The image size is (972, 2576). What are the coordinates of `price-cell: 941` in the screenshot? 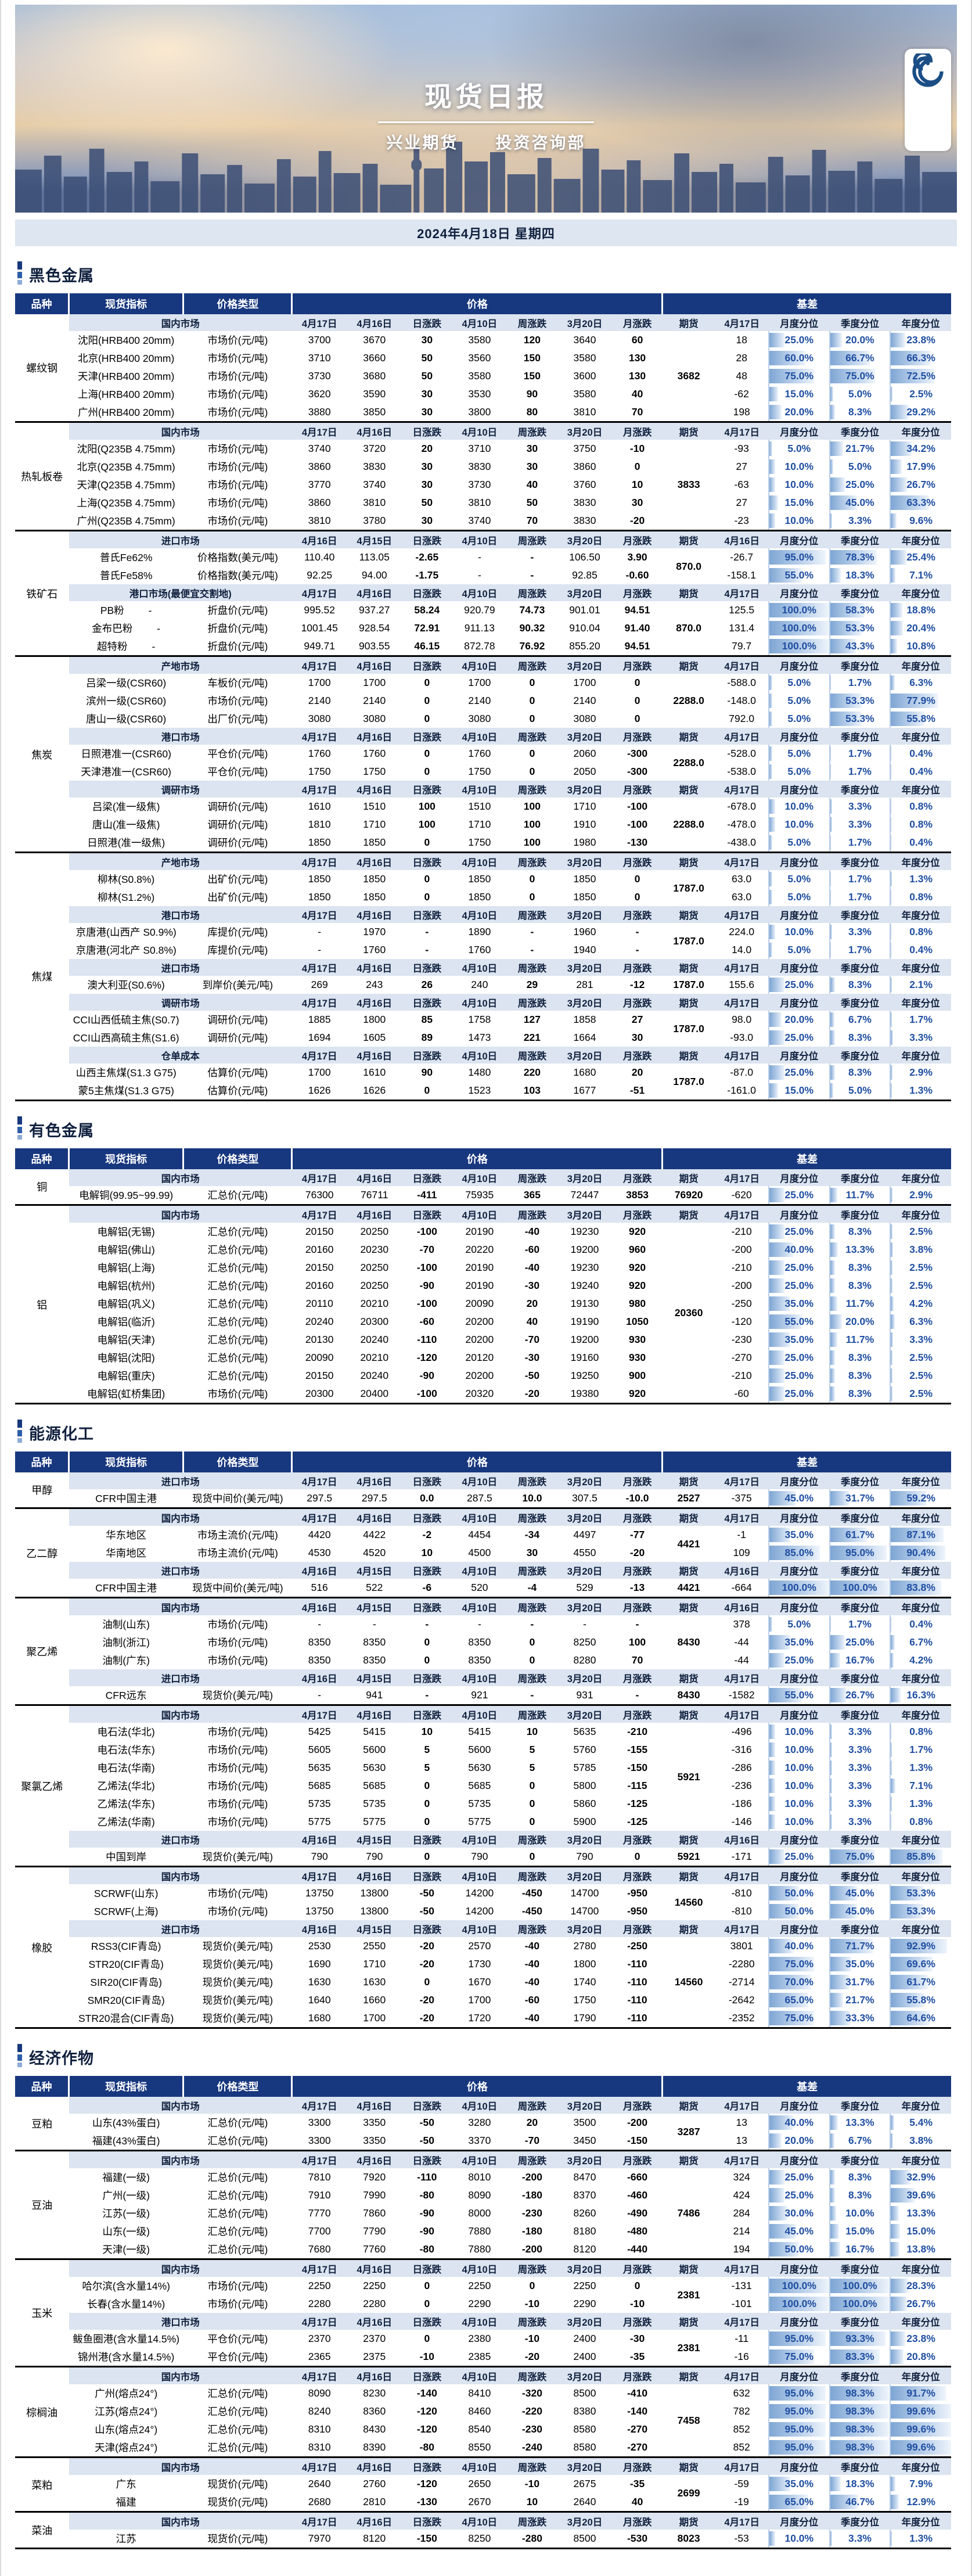 It's located at (375, 1695).